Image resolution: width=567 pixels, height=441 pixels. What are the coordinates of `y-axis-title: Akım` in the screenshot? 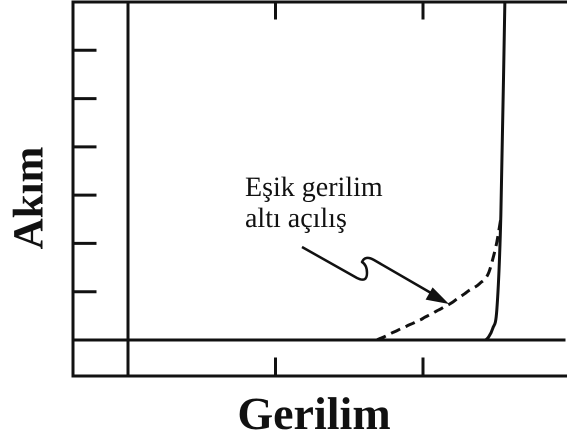 It's located at (28, 197).